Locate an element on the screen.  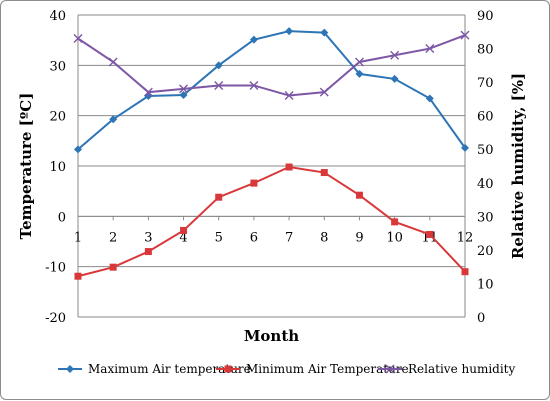
x-tick-label: 4 is located at coordinates (183, 237).